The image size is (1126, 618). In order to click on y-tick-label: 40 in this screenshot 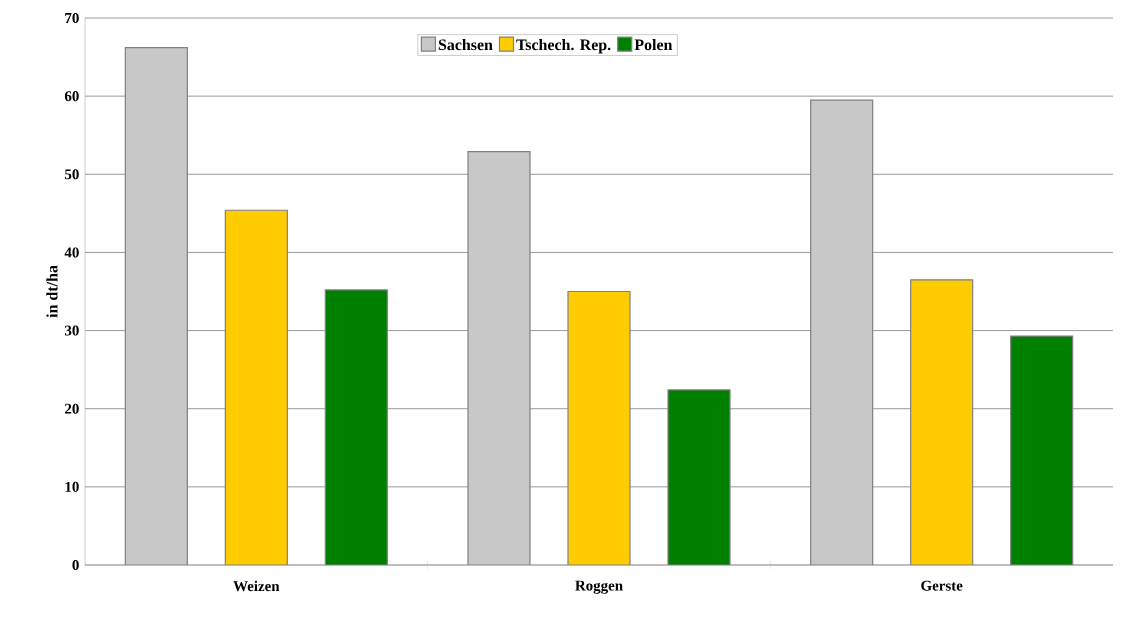, I will do `click(71, 252)`.